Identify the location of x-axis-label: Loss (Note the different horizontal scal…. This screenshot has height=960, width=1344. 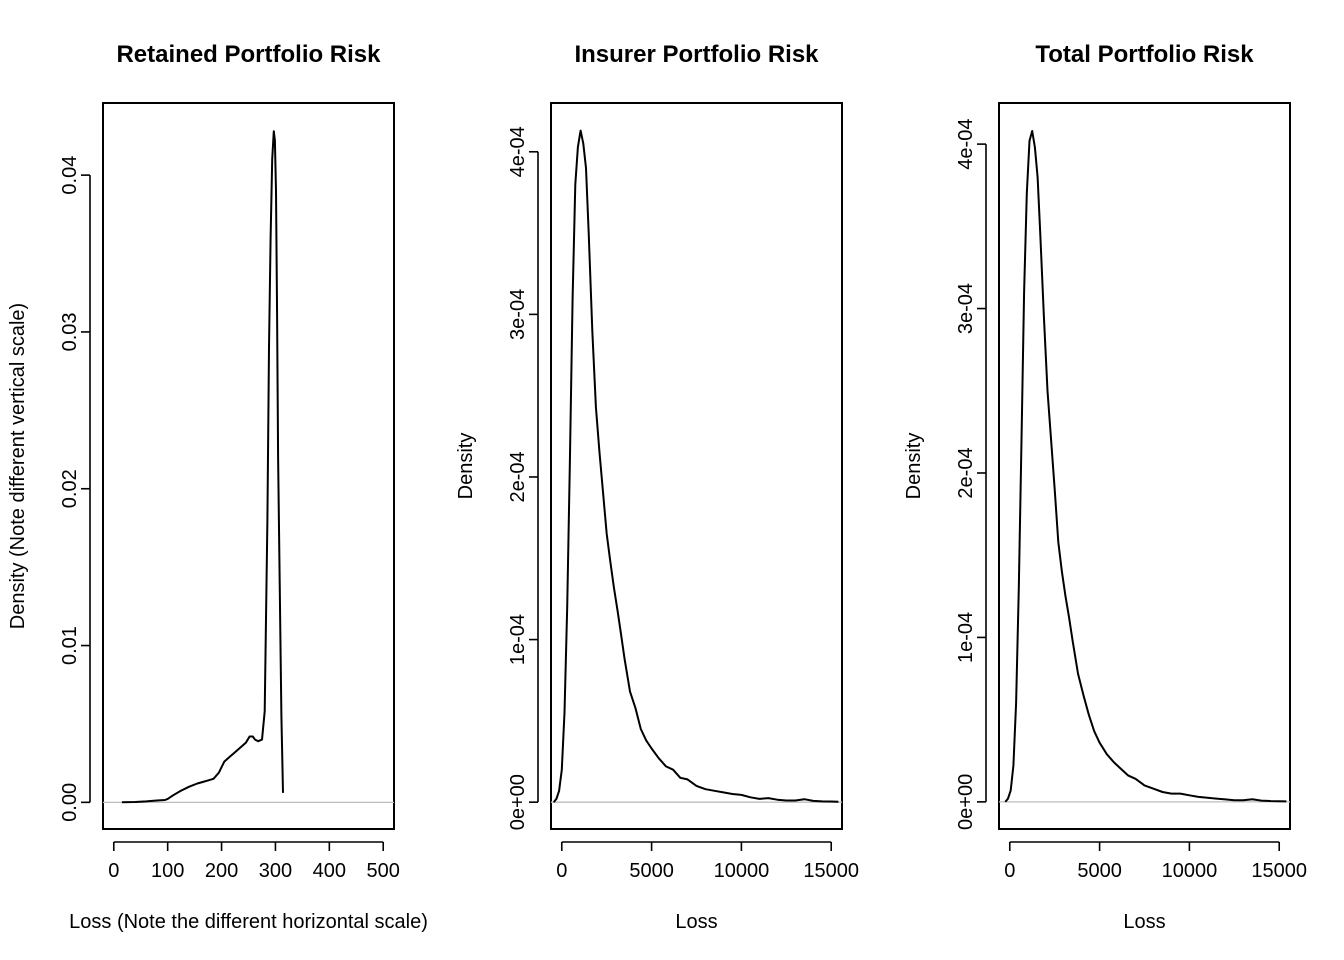
(248, 922).